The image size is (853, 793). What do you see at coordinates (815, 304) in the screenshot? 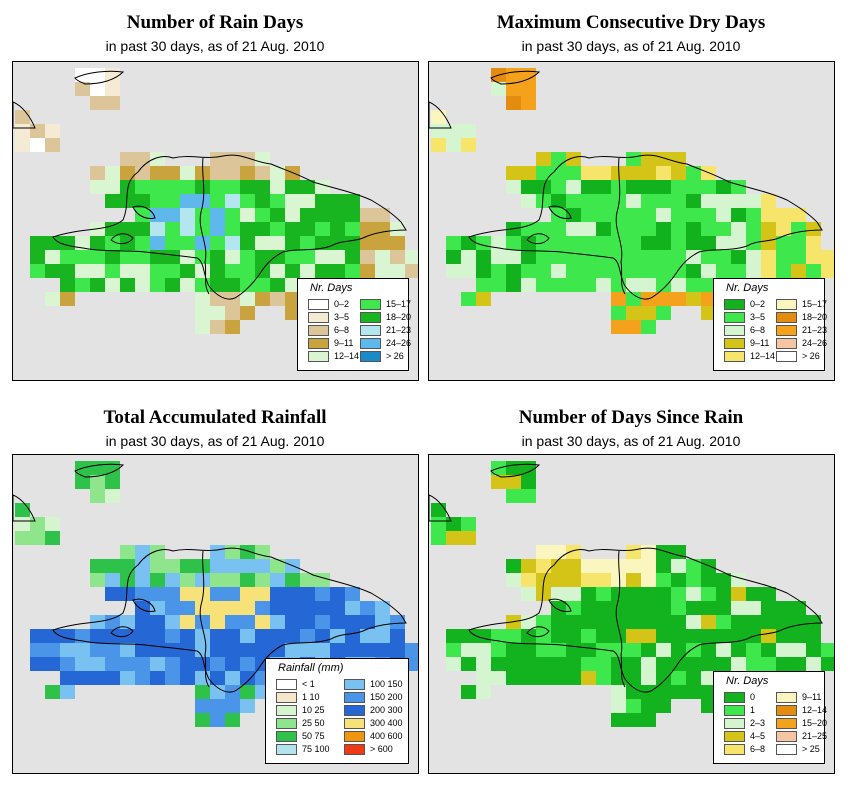
I see `legend-label: 15–17` at bounding box center [815, 304].